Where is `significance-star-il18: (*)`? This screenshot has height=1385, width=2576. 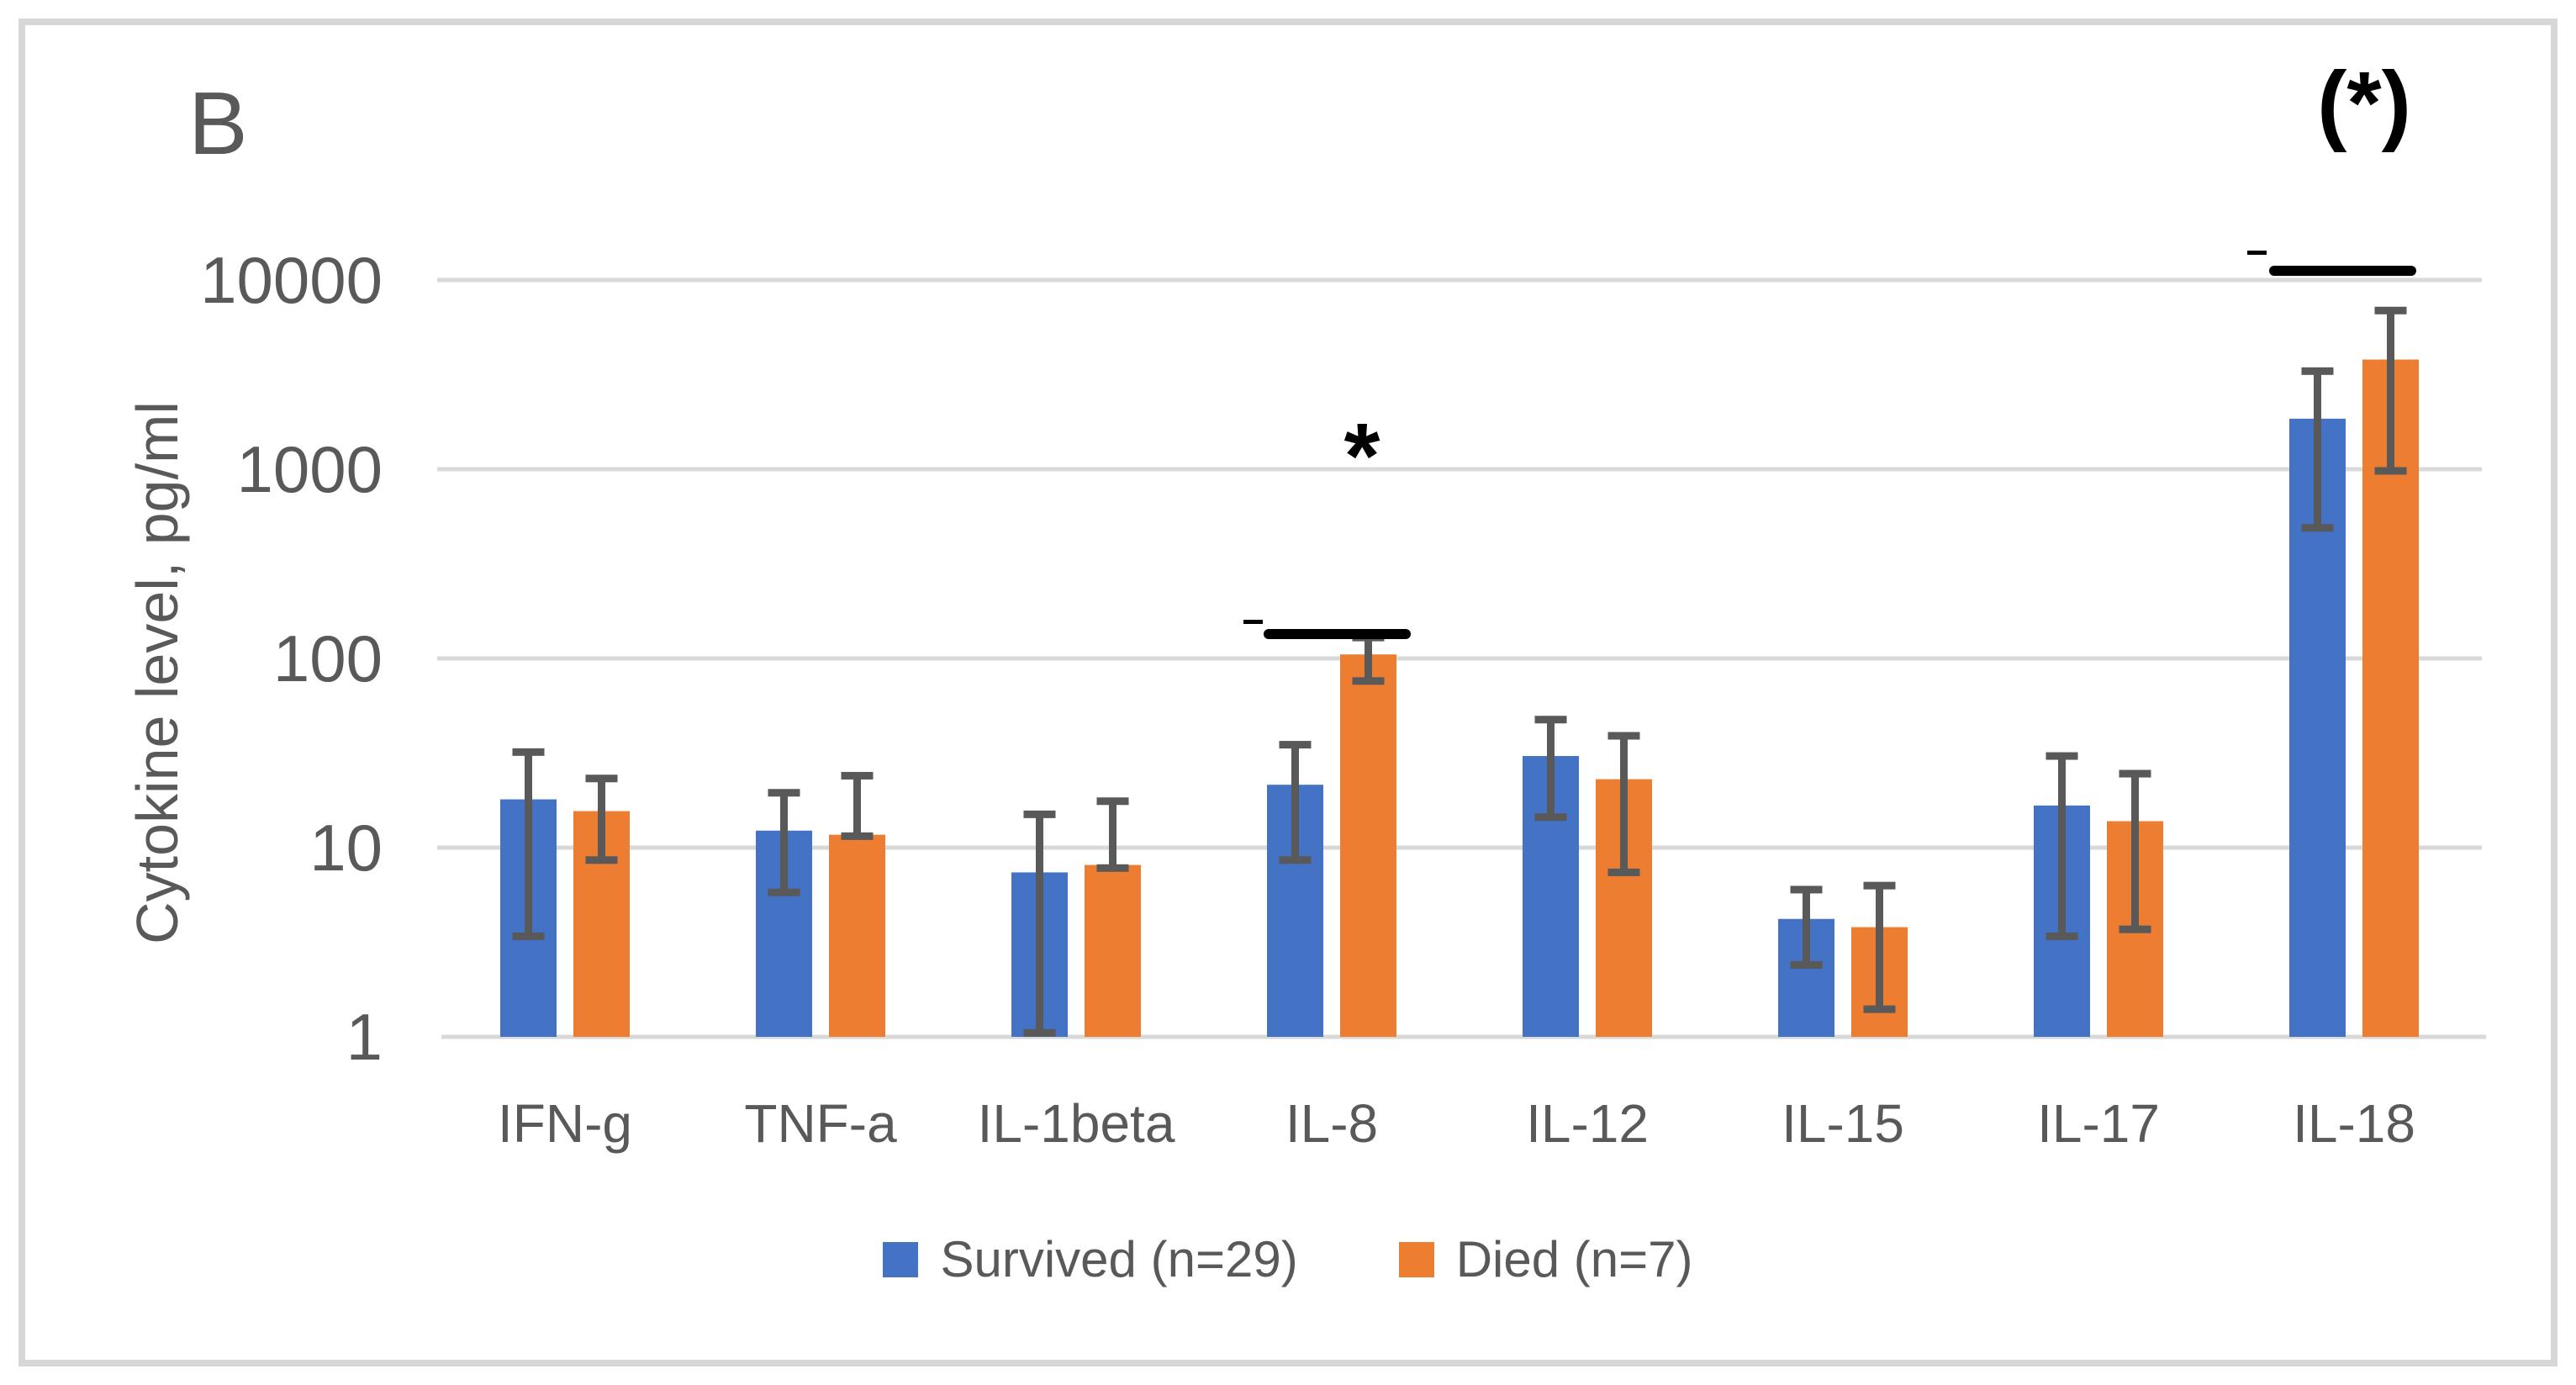 significance-star-il18: (*) is located at coordinates (2364, 103).